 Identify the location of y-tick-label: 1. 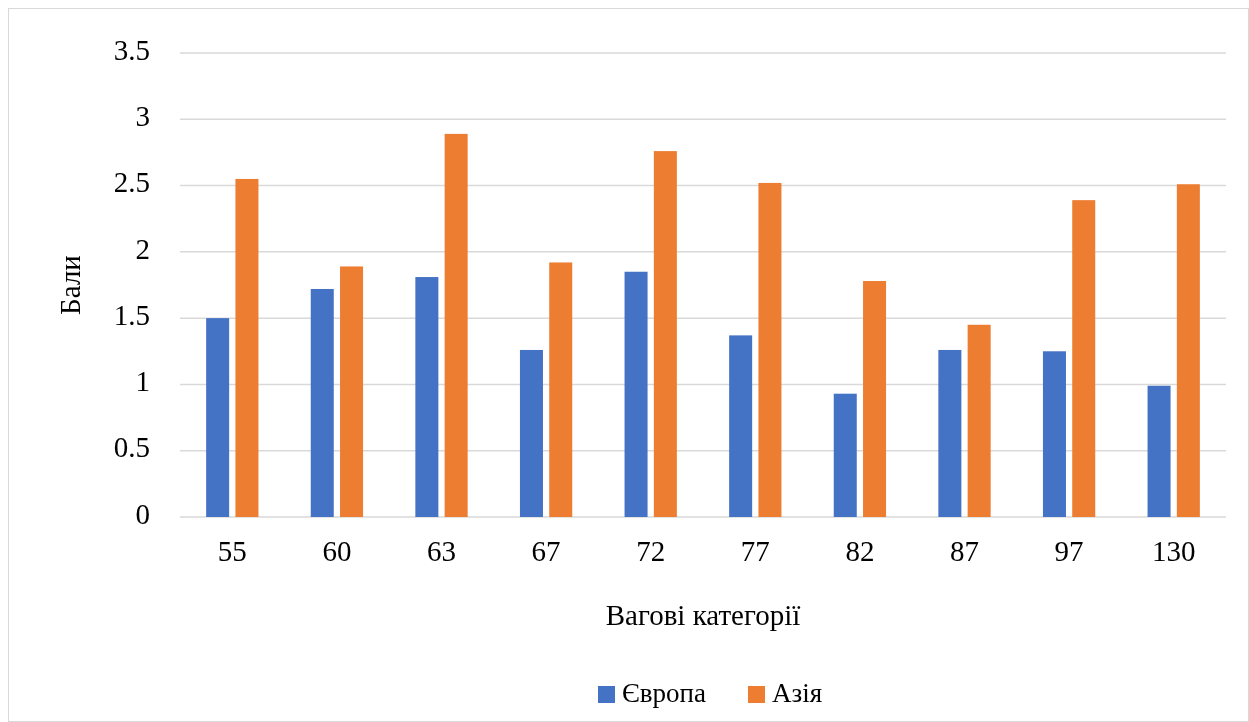
(142, 381).